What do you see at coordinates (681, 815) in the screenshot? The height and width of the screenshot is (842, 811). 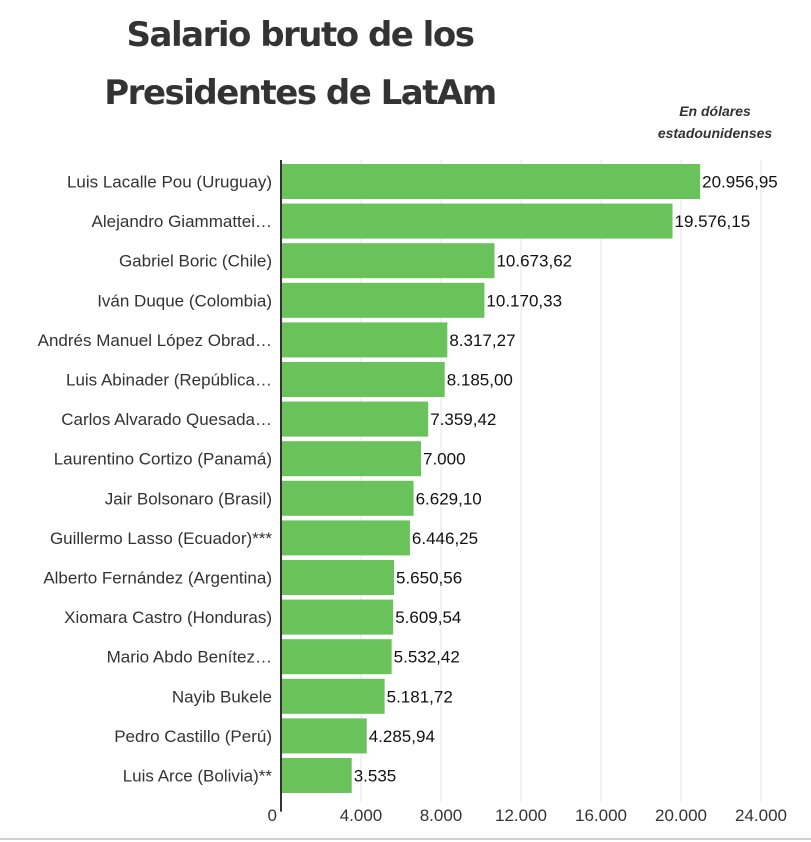 I see `x-tick-label: 20.000` at bounding box center [681, 815].